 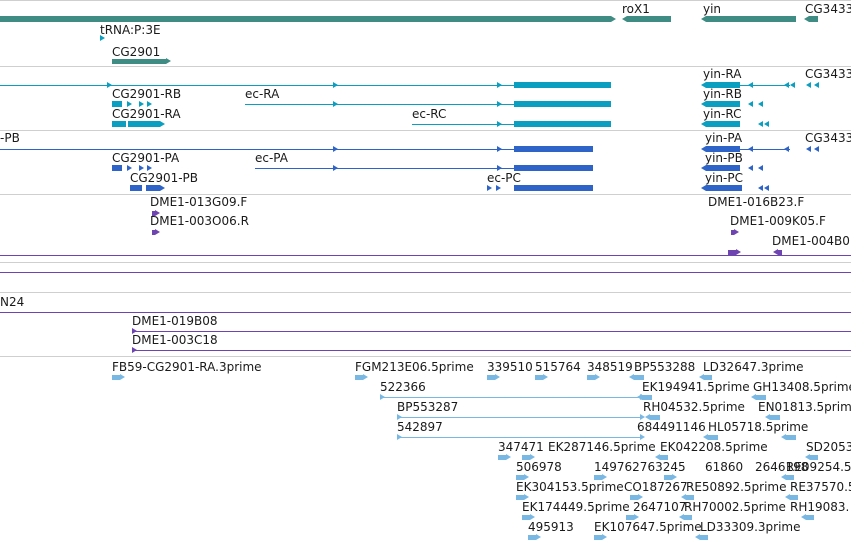 What do you see at coordinates (10, 138) in the screenshot?
I see `feature-label: -PB` at bounding box center [10, 138].